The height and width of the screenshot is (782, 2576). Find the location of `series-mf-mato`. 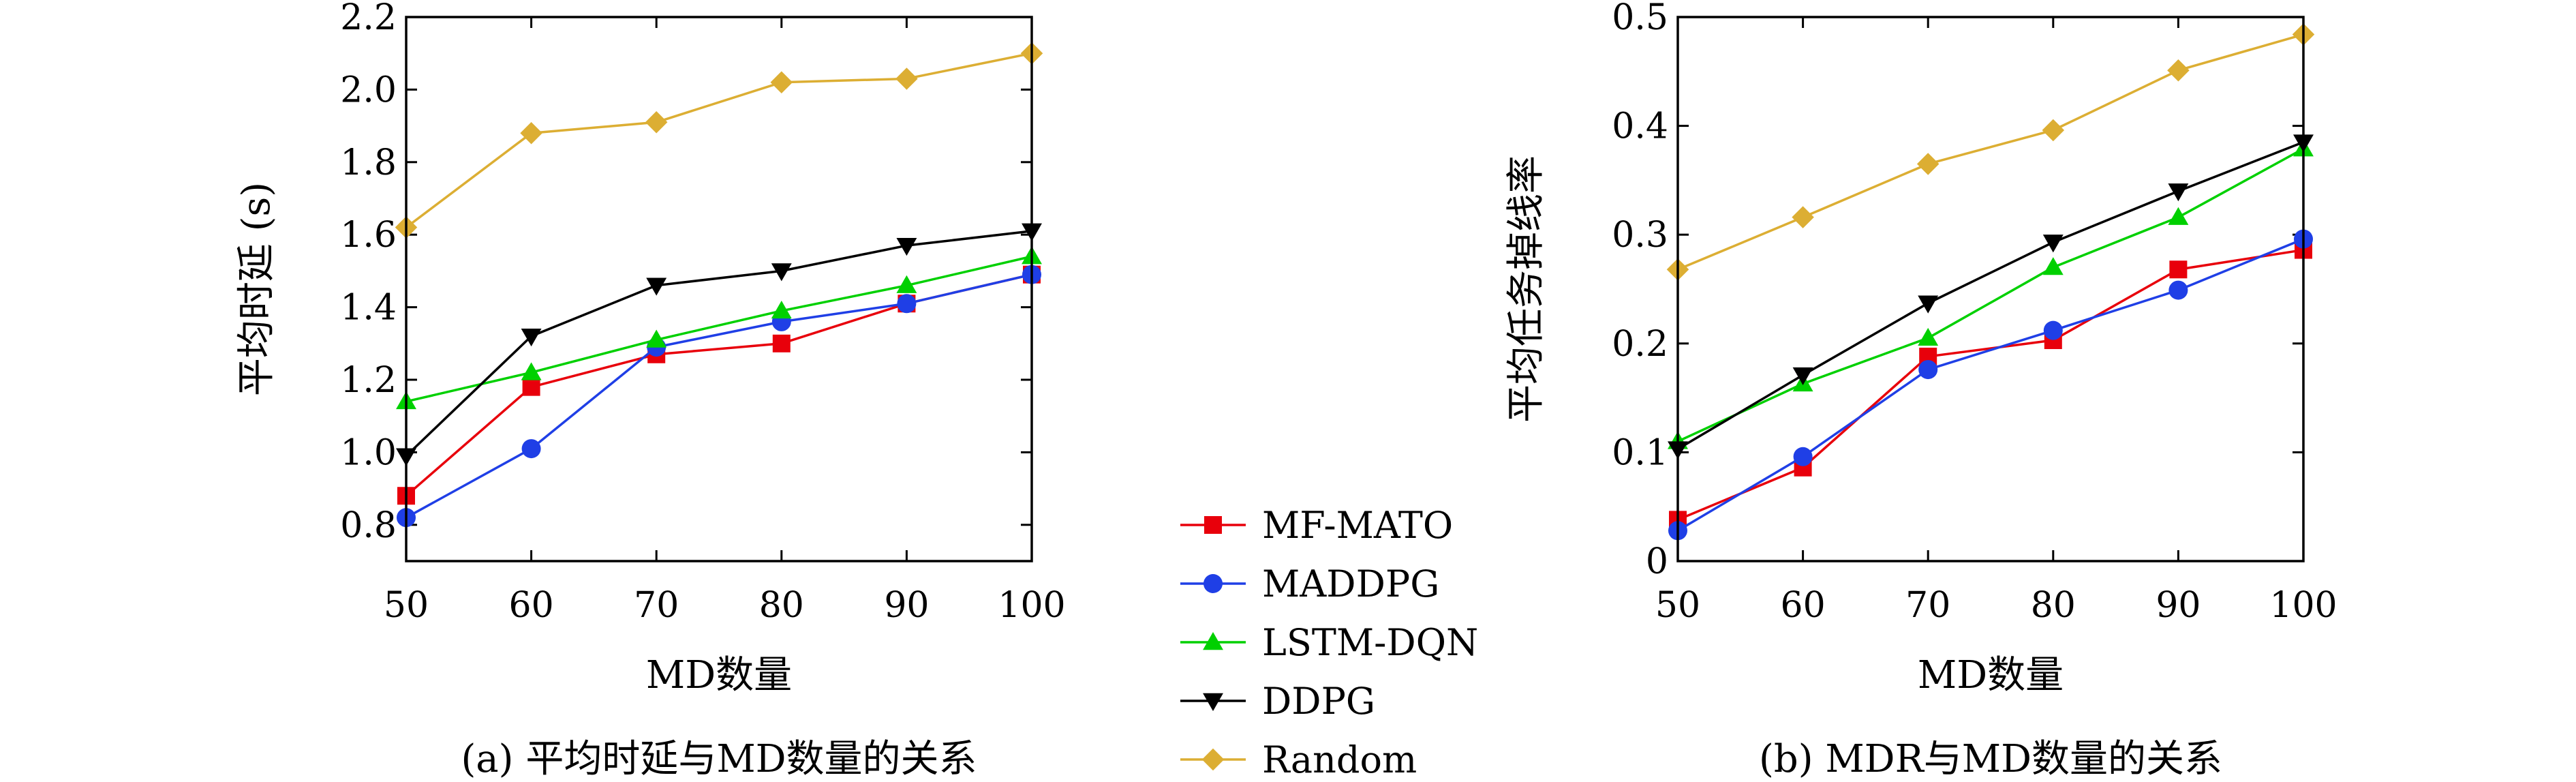

series-mf-mato is located at coordinates (1990, 385).